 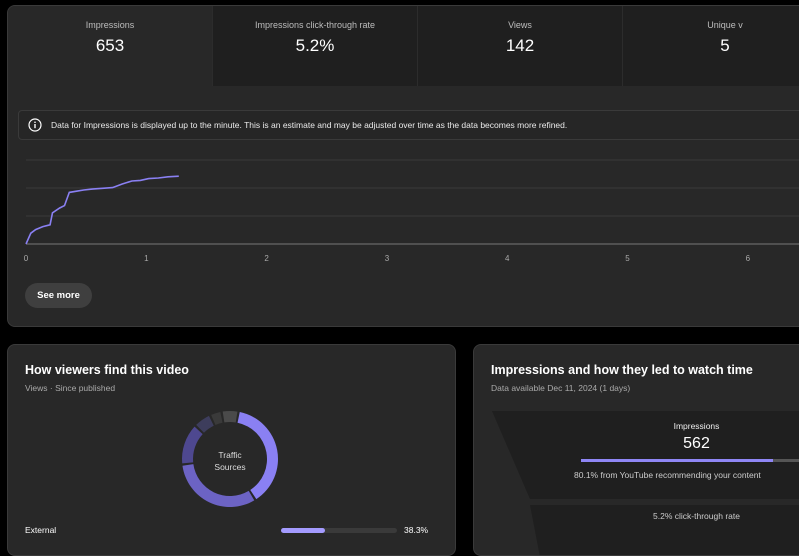 I want to click on x-tick-label: 1, so click(x=146, y=258).